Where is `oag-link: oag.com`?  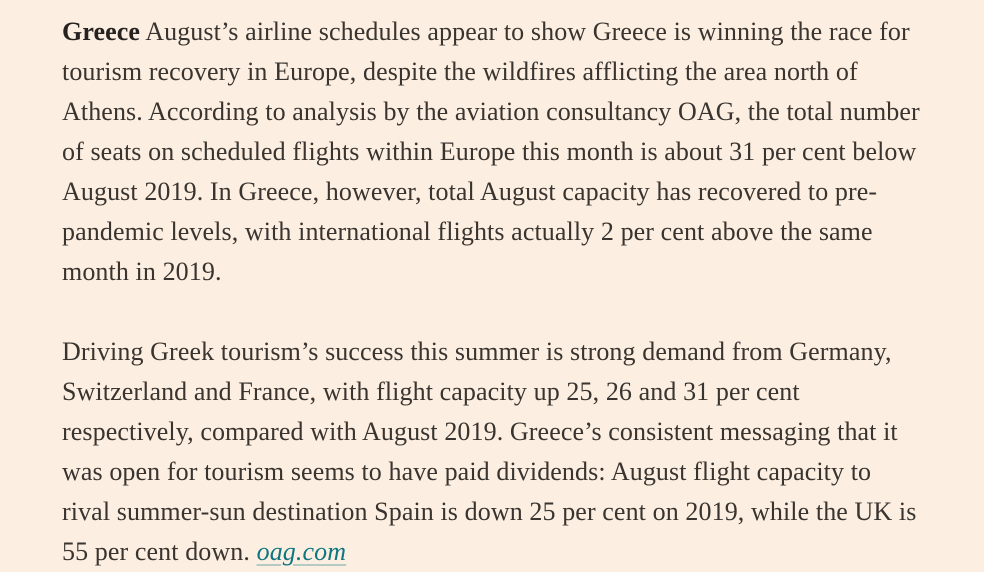
oag-link: oag.com is located at coordinates (301, 551).